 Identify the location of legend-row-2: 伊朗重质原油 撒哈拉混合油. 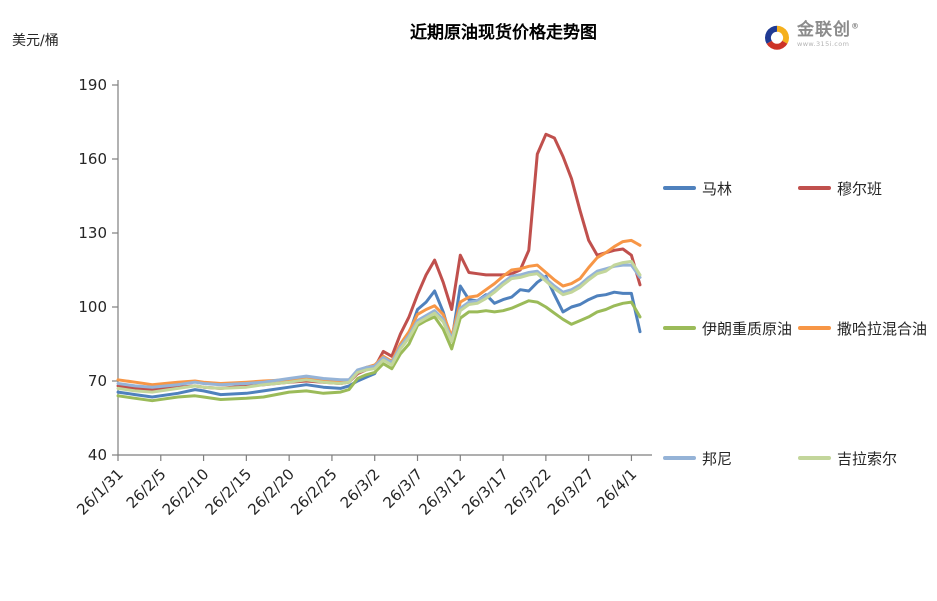
(795, 328).